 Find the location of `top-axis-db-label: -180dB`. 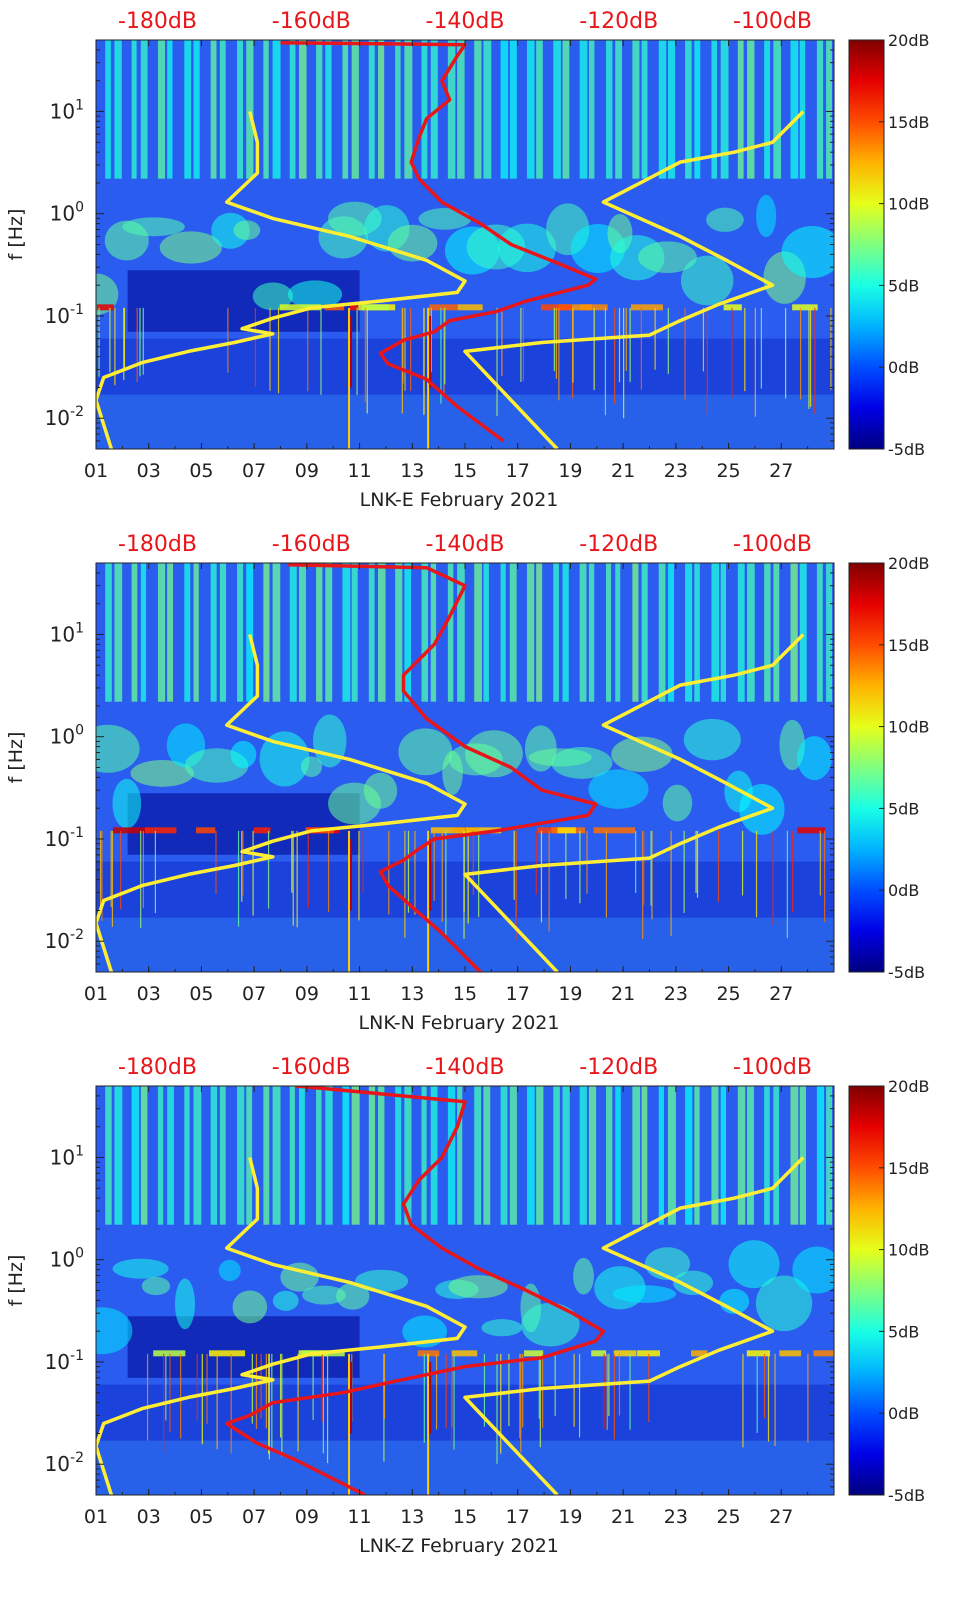

top-axis-db-label: -180dB is located at coordinates (157, 544).